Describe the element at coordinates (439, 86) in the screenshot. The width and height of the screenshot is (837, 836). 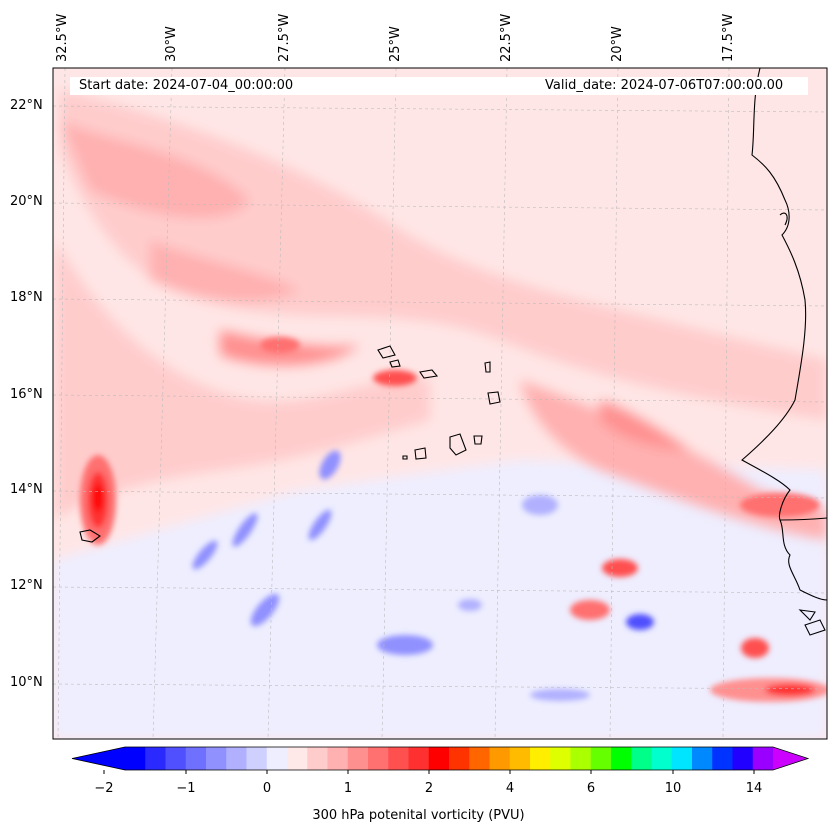
I see `date-banner` at that location.